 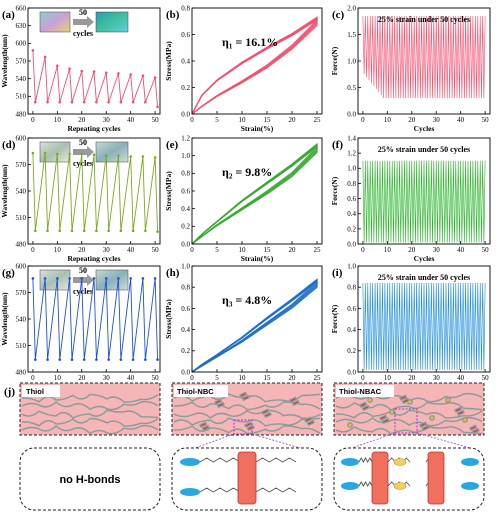 I want to click on y-tick-label: 1.4, so click(x=351, y=138).